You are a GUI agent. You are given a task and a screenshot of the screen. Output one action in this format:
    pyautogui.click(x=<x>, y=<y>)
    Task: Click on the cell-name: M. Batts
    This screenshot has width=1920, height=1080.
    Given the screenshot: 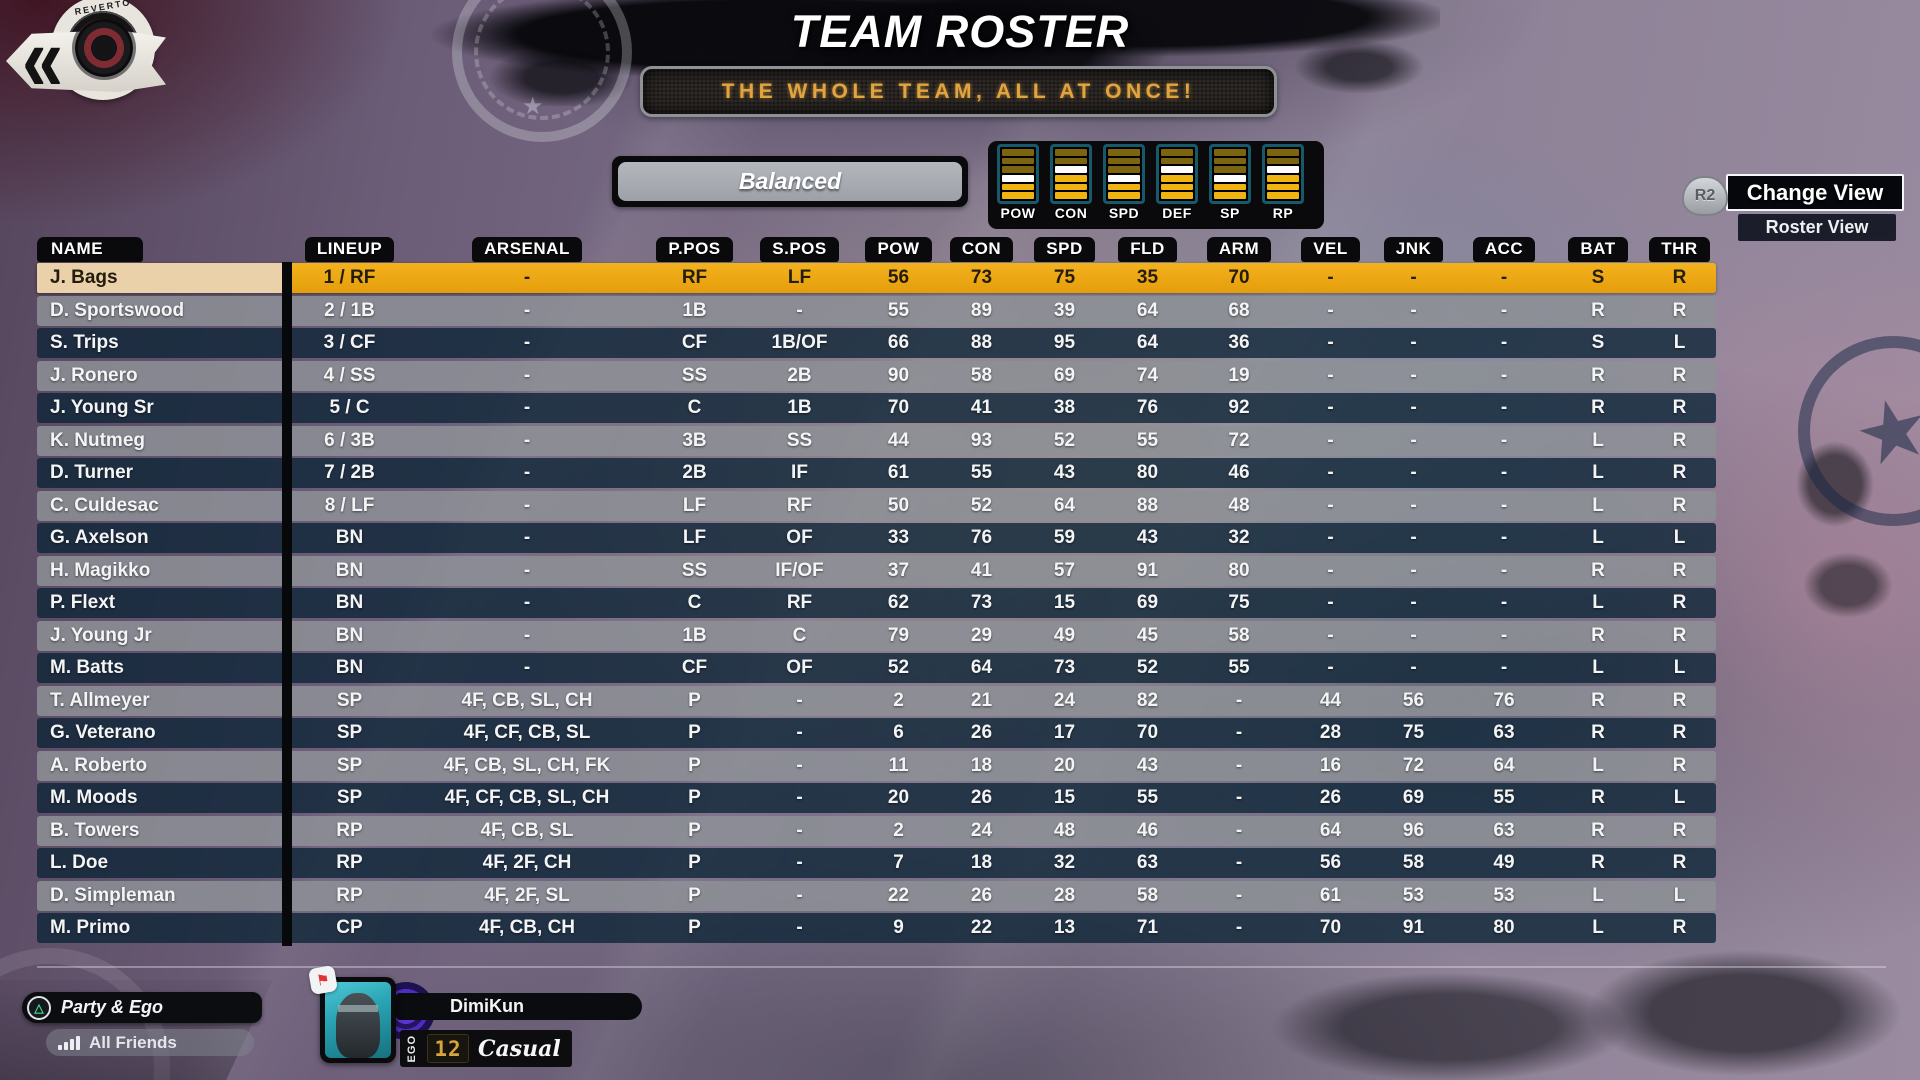 What is the action you would take?
    pyautogui.click(x=87, y=667)
    